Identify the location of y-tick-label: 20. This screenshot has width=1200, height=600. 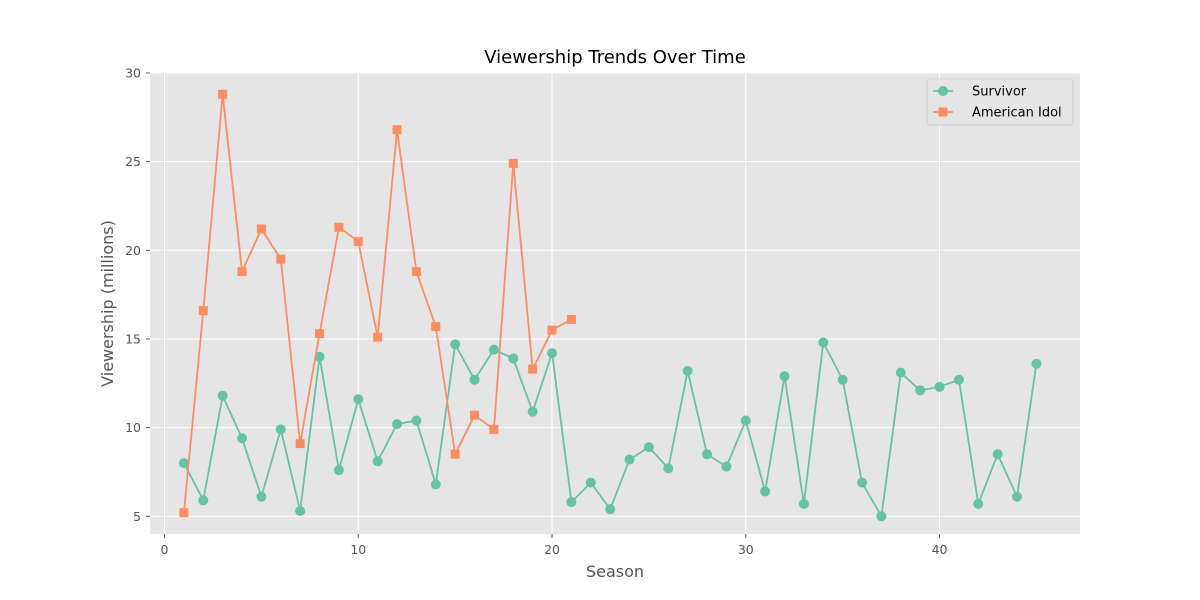
(133, 250).